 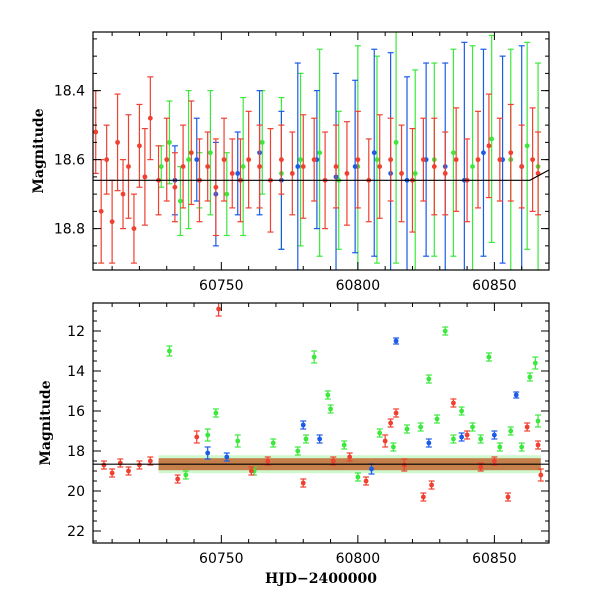 I want to click on bottom-y-tick-label: 20, so click(x=76, y=492).